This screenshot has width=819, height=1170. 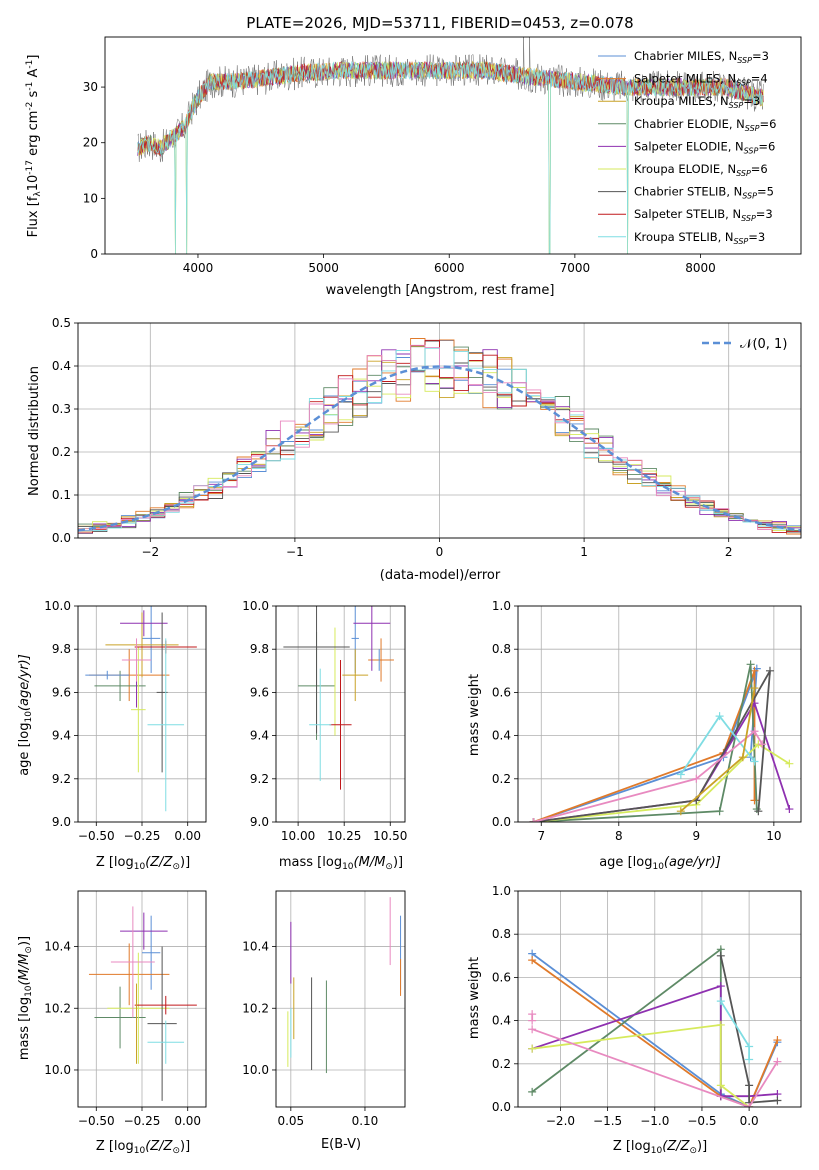 What do you see at coordinates (701, 1121) in the screenshot?
I see `weight_vs_Z-xtick-label: −0.5` at bounding box center [701, 1121].